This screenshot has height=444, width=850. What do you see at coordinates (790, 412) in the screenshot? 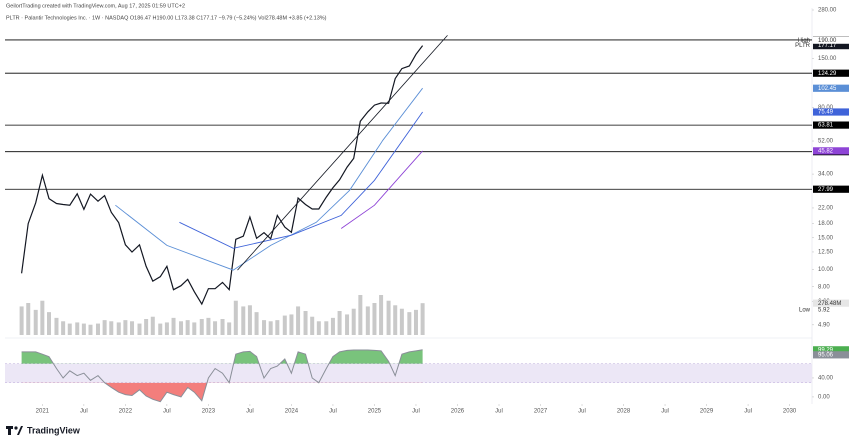
I see `x-tick-label: 2030` at bounding box center [790, 412].